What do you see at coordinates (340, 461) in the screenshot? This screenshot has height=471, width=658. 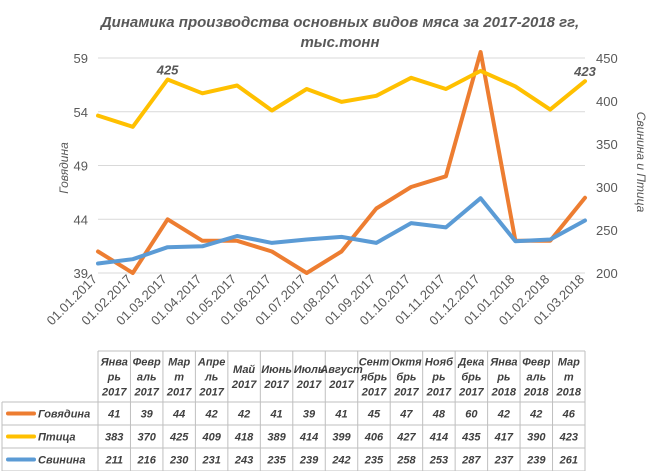 I see `table-cell: 242` at bounding box center [340, 461].